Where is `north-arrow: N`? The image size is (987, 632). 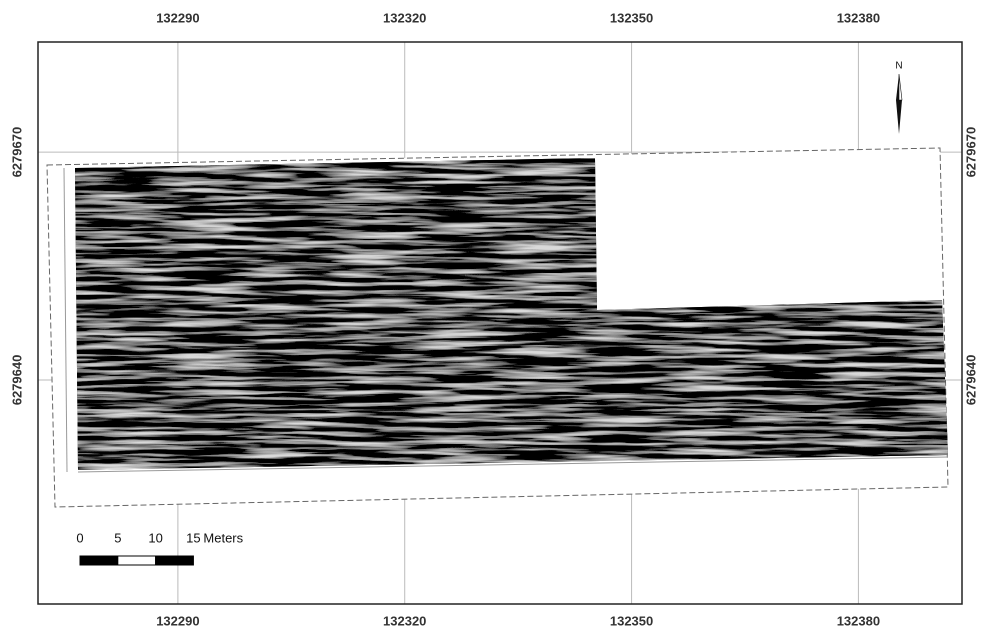
north-arrow: N is located at coordinates (899, 97).